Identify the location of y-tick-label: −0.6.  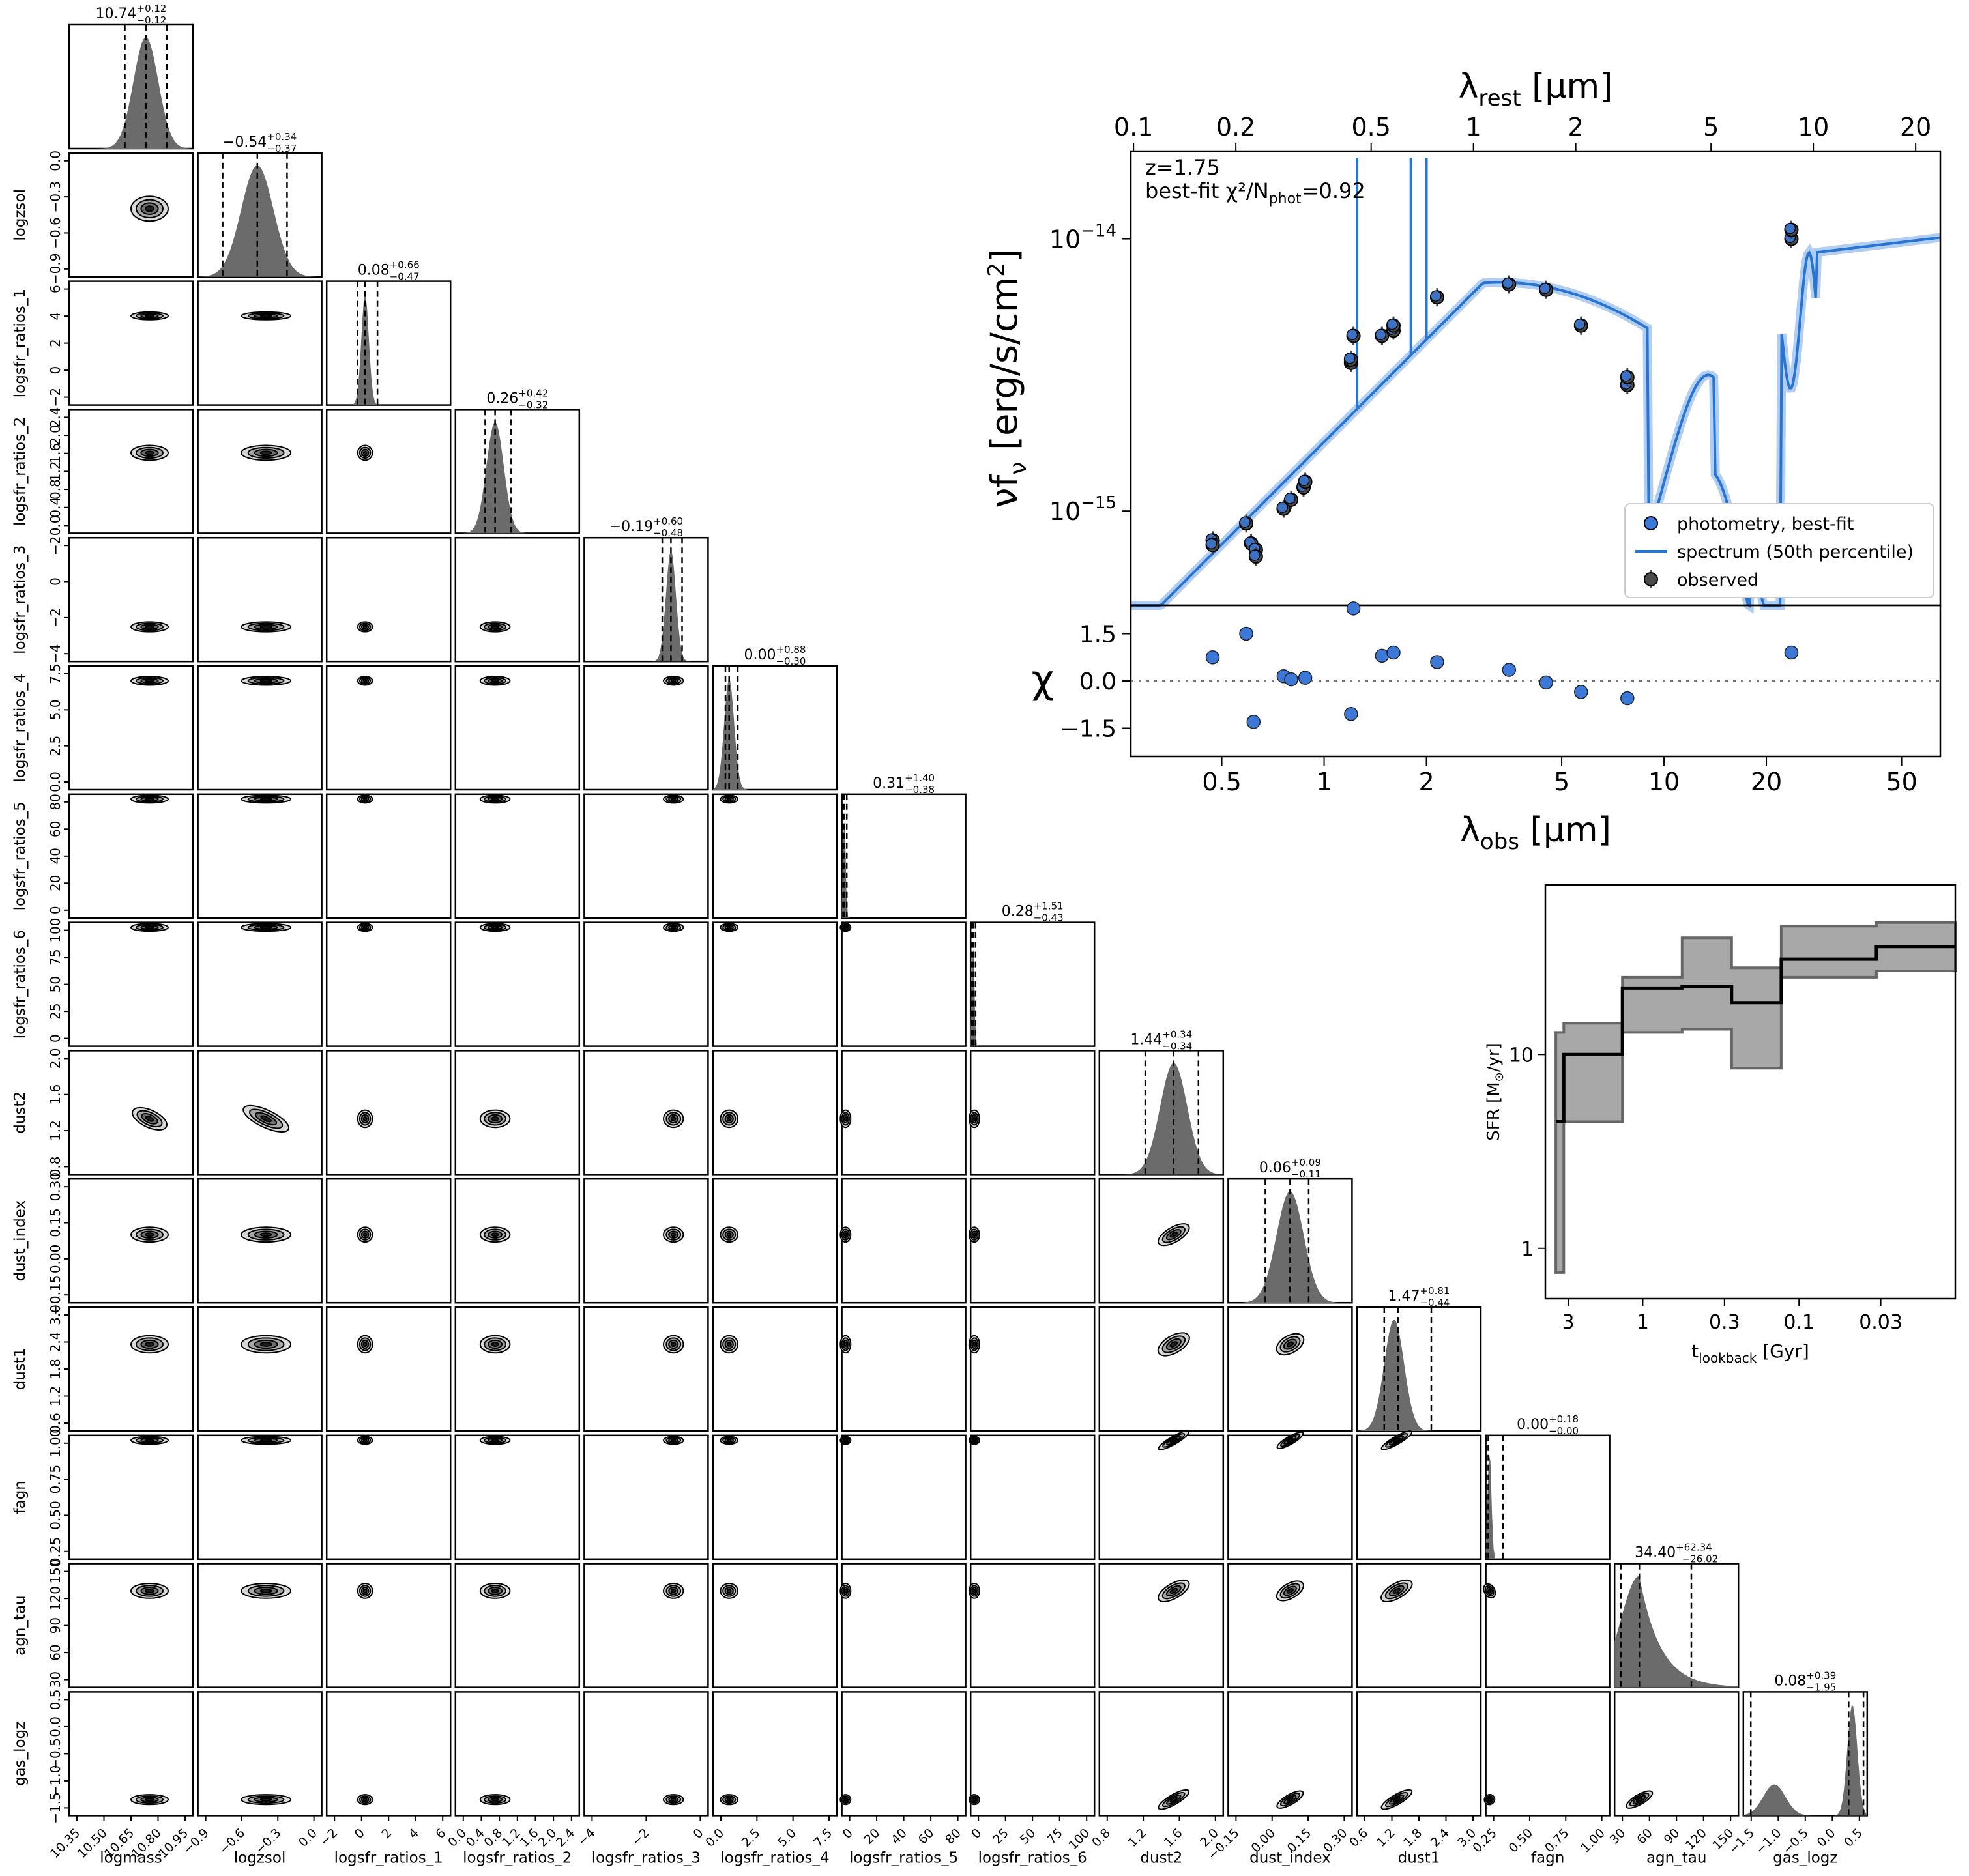
(56, 233).